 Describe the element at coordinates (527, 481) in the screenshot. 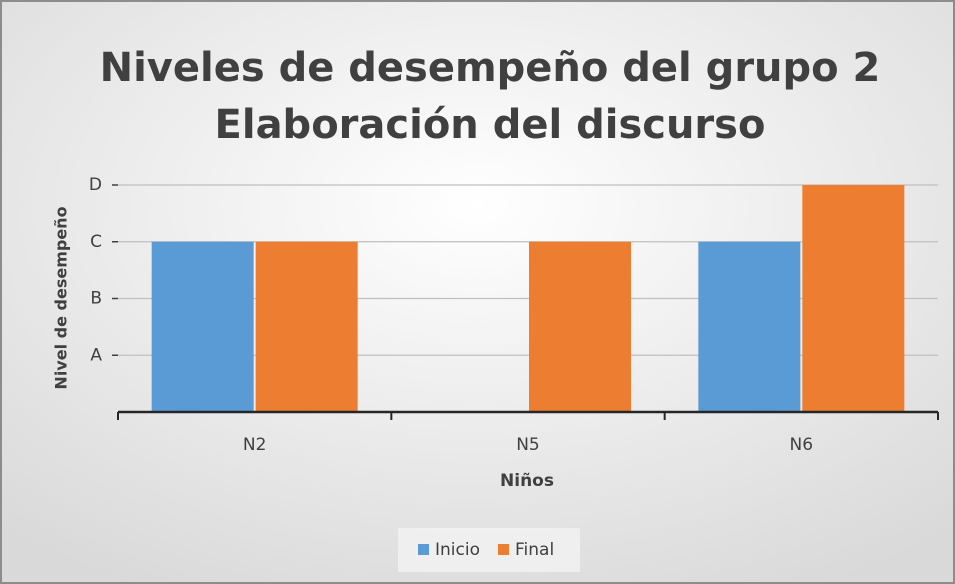

I see `x-axis-title: Niños` at that location.